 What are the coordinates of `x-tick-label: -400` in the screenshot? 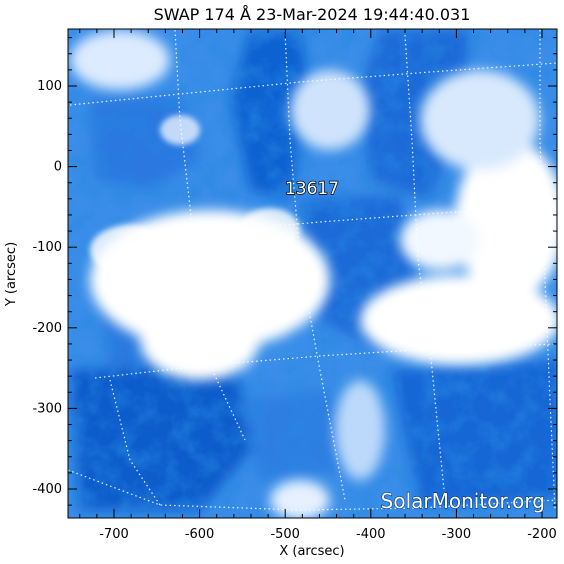 It's located at (371, 534).